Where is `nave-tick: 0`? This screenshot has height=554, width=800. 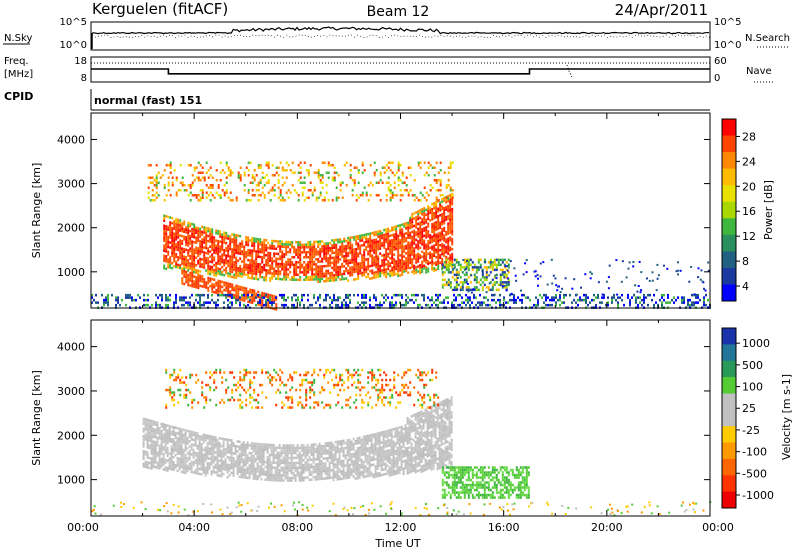 nave-tick: 0 is located at coordinates (717, 78).